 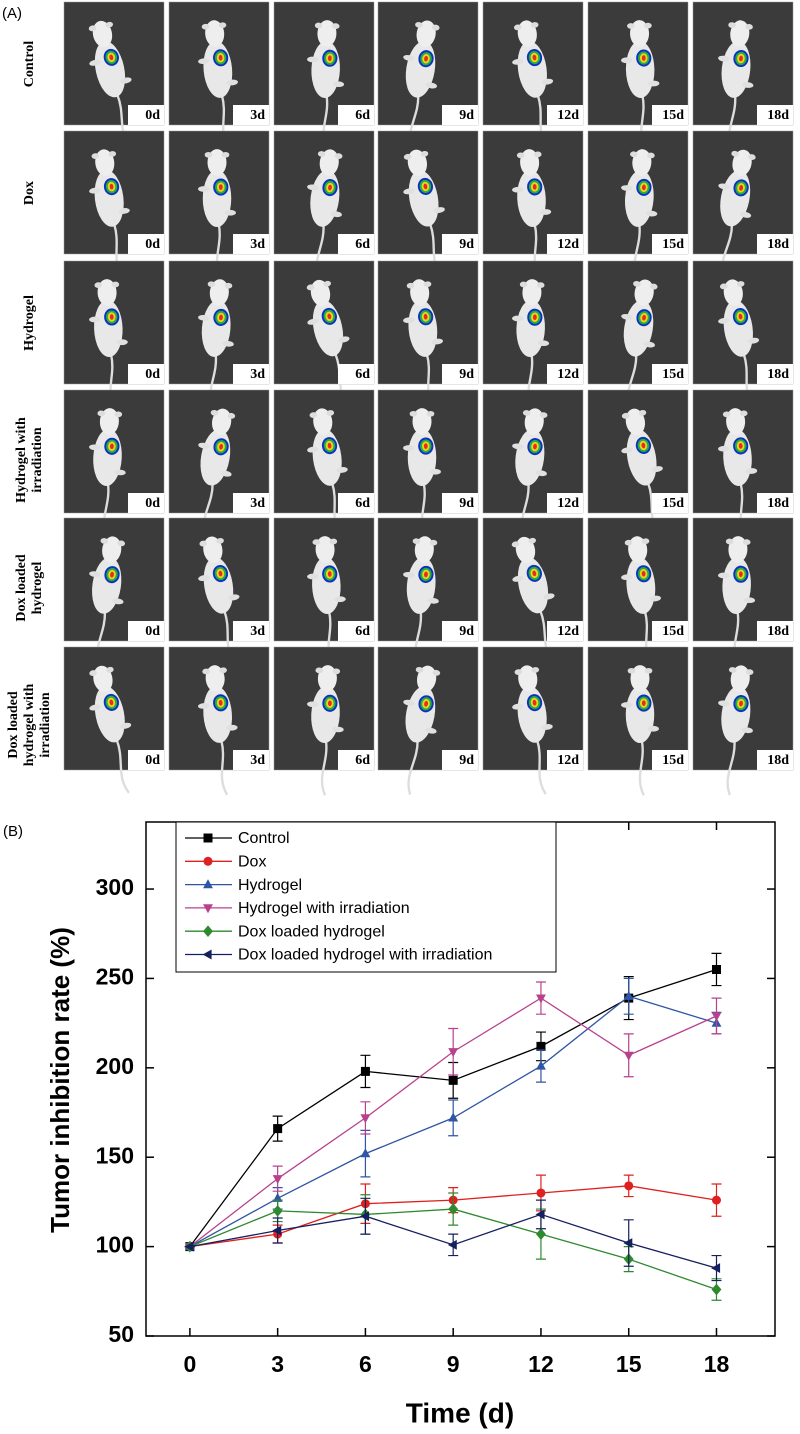 What do you see at coordinates (121, 1334) in the screenshot?
I see `y-tick-label: 50` at bounding box center [121, 1334].